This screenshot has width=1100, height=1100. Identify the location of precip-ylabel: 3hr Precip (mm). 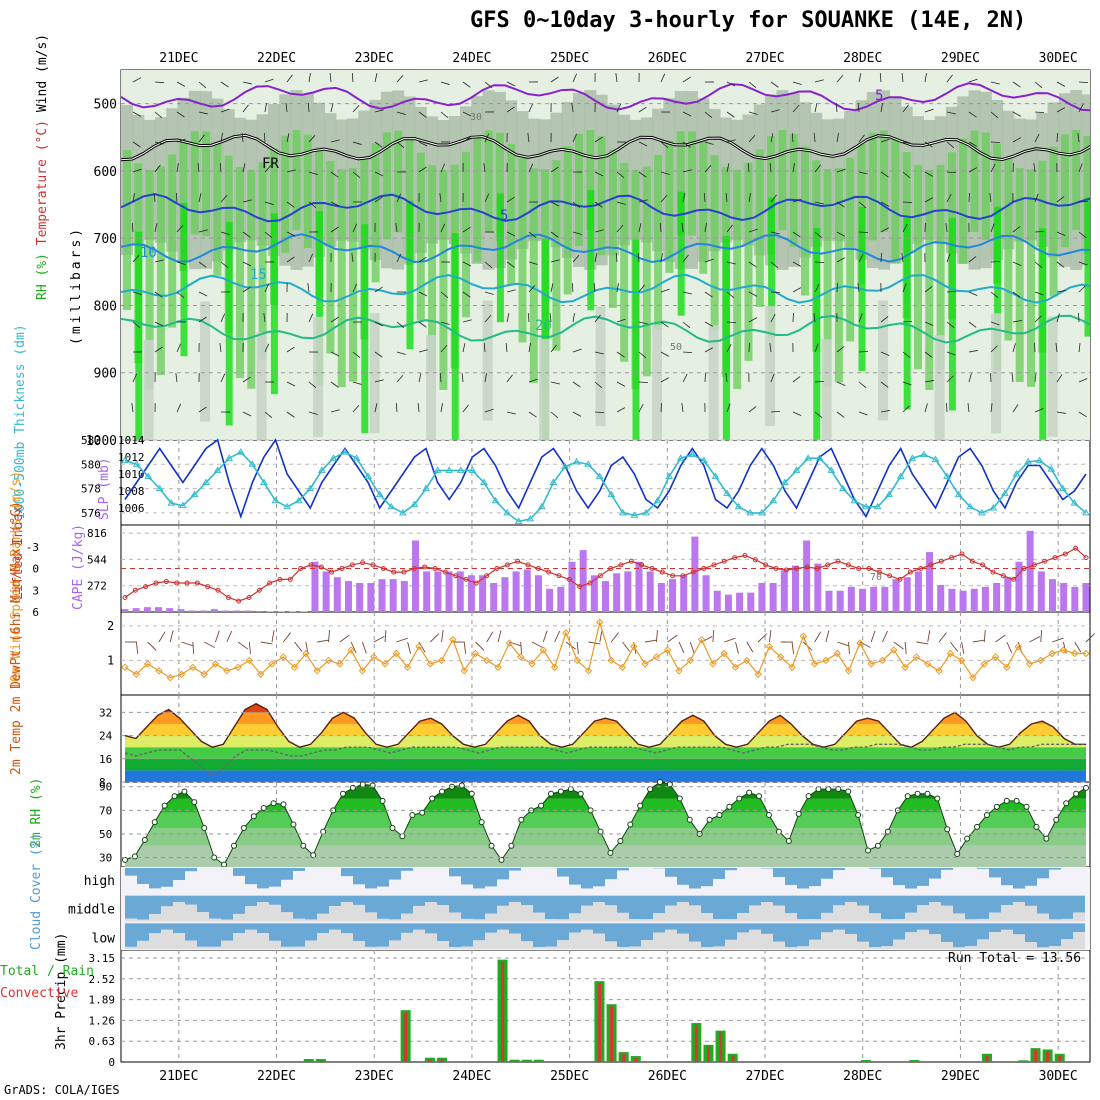
(61, 991).